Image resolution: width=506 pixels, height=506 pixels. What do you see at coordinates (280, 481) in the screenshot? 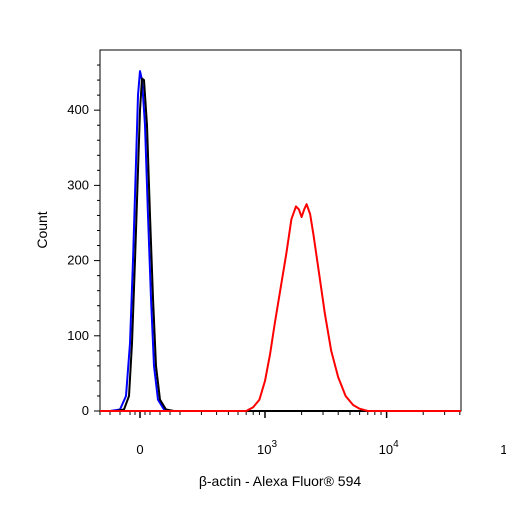
I see `x-axis-label: β-actin - Alexa Fluor® 594` at bounding box center [280, 481].